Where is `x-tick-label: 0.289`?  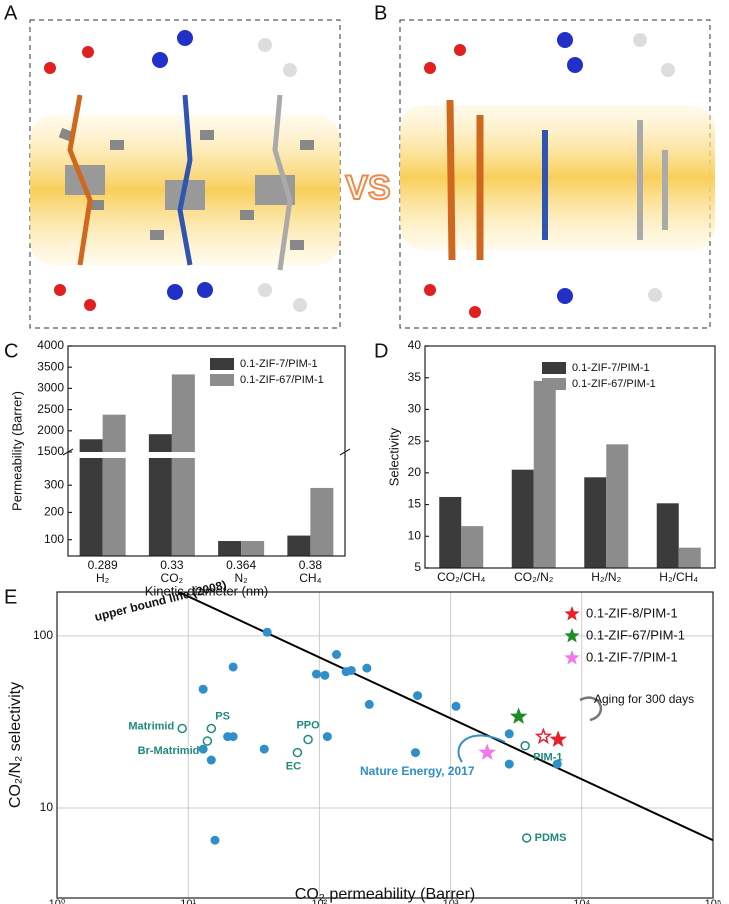
x-tick-label: 0.289 is located at coordinates (103, 565).